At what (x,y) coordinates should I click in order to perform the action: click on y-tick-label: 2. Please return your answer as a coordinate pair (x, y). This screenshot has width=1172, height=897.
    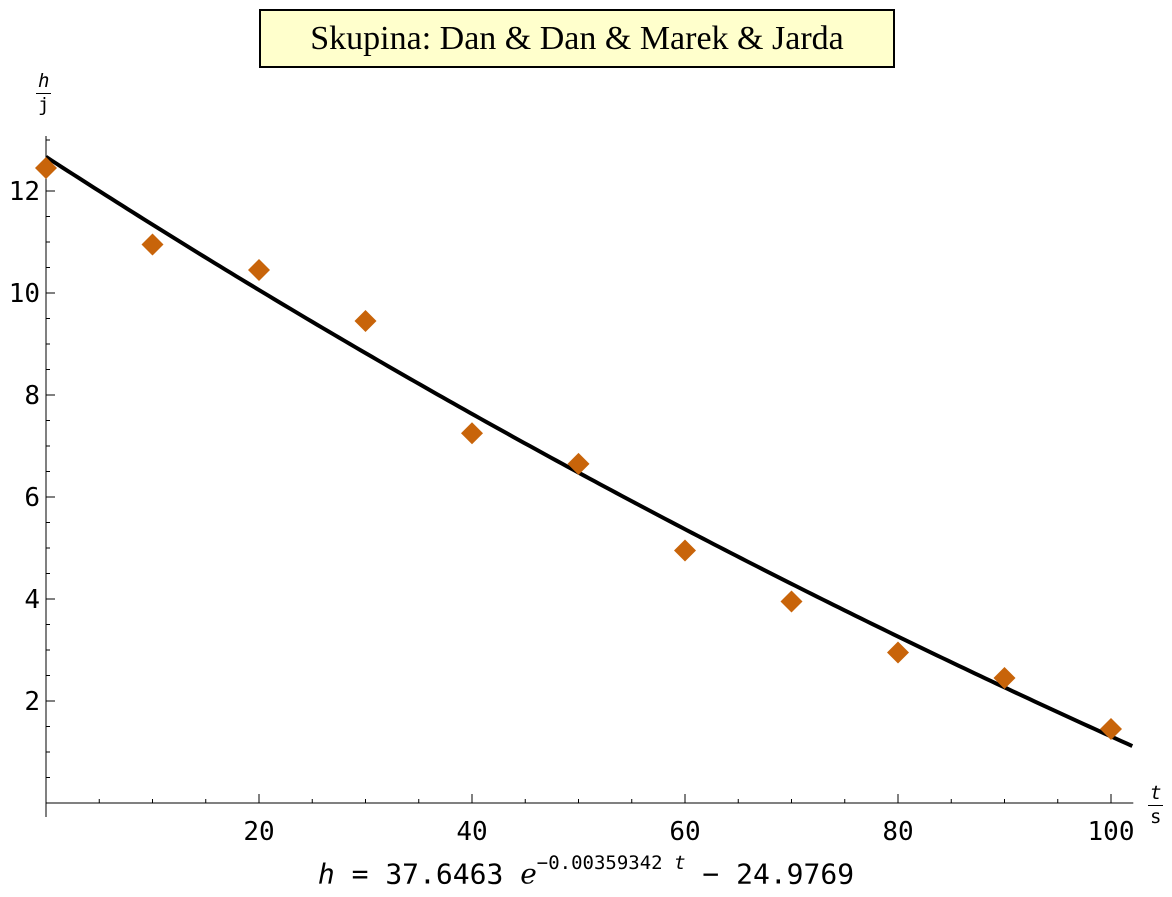
    Looking at the image, I should click on (32, 702).